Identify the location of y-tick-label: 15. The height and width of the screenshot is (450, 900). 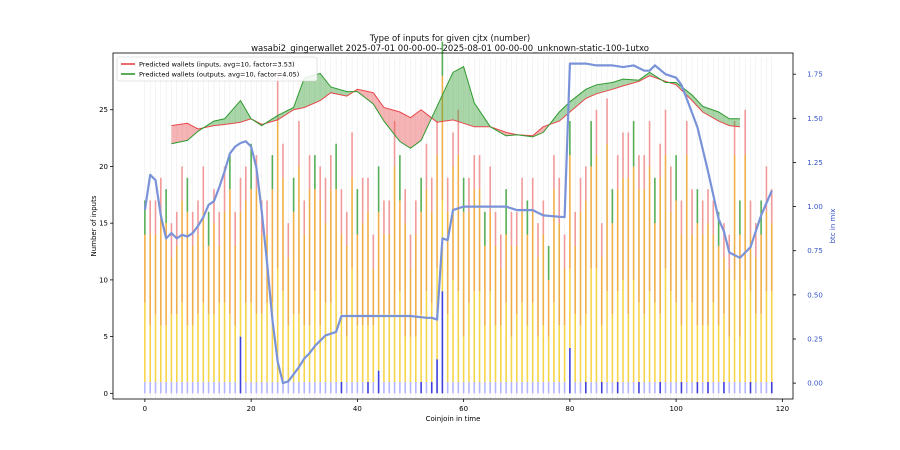
(103, 224).